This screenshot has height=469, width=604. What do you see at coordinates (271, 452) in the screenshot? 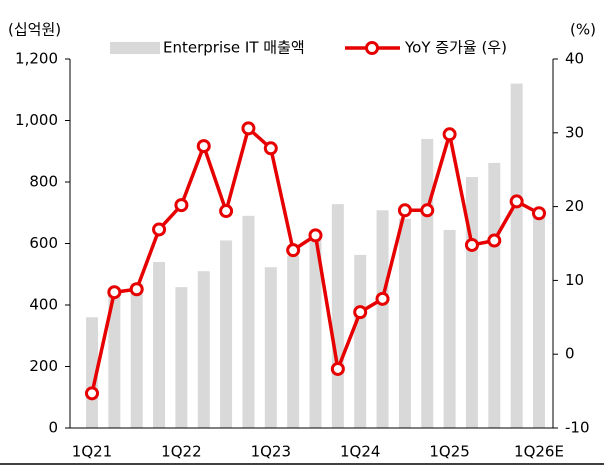
I see `x-tick-label: 1Q23` at bounding box center [271, 452].